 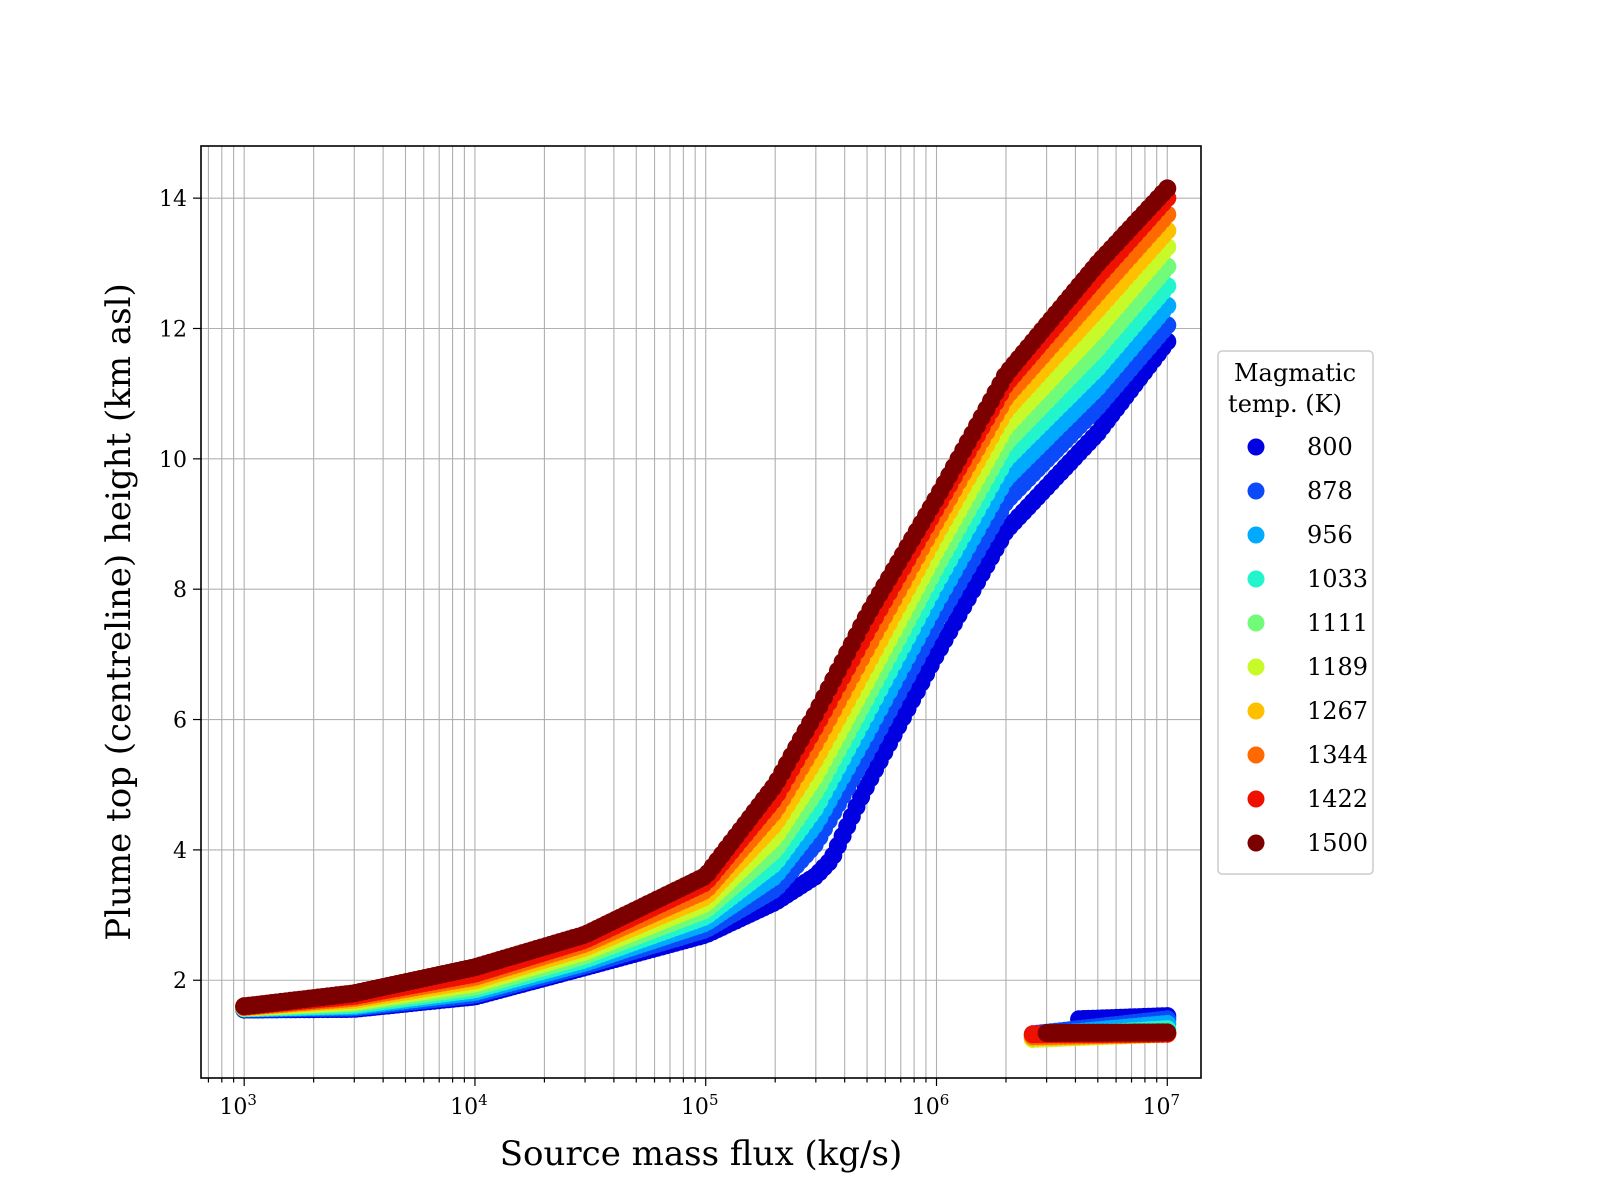 What do you see at coordinates (469, 1105) in the screenshot?
I see `x-tick-label: 10⁴` at bounding box center [469, 1105].